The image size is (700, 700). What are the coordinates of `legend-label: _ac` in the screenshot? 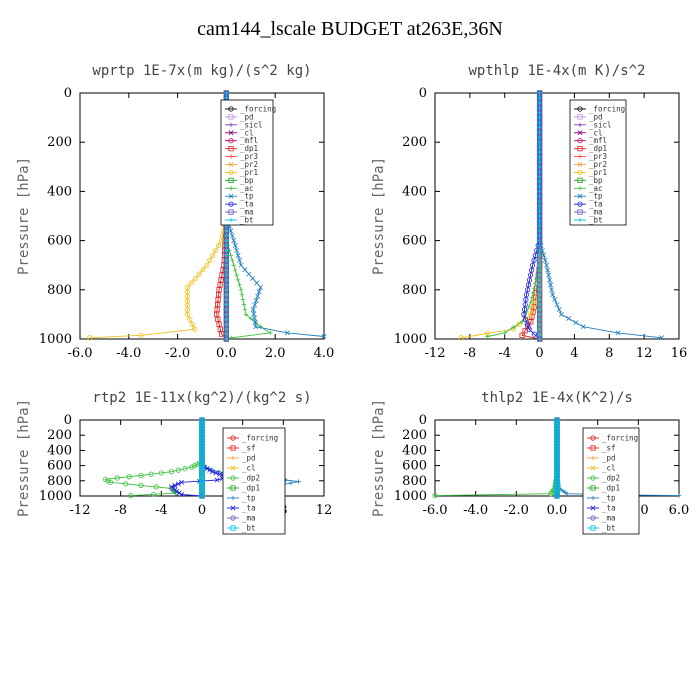 It's located at (247, 188).